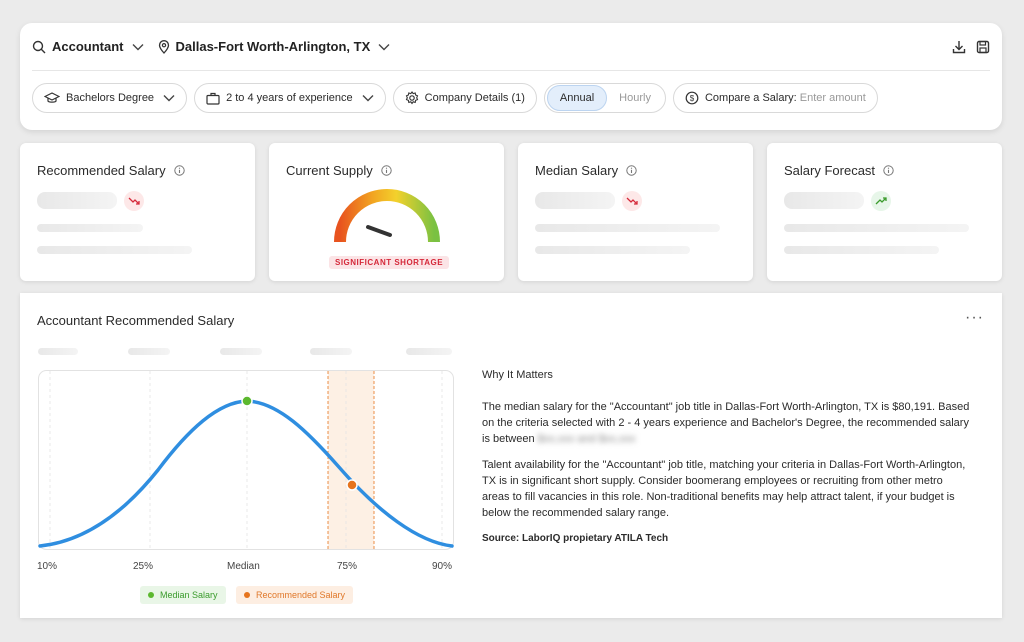  I want to click on education-label: Bachelors Degree, so click(110, 98).